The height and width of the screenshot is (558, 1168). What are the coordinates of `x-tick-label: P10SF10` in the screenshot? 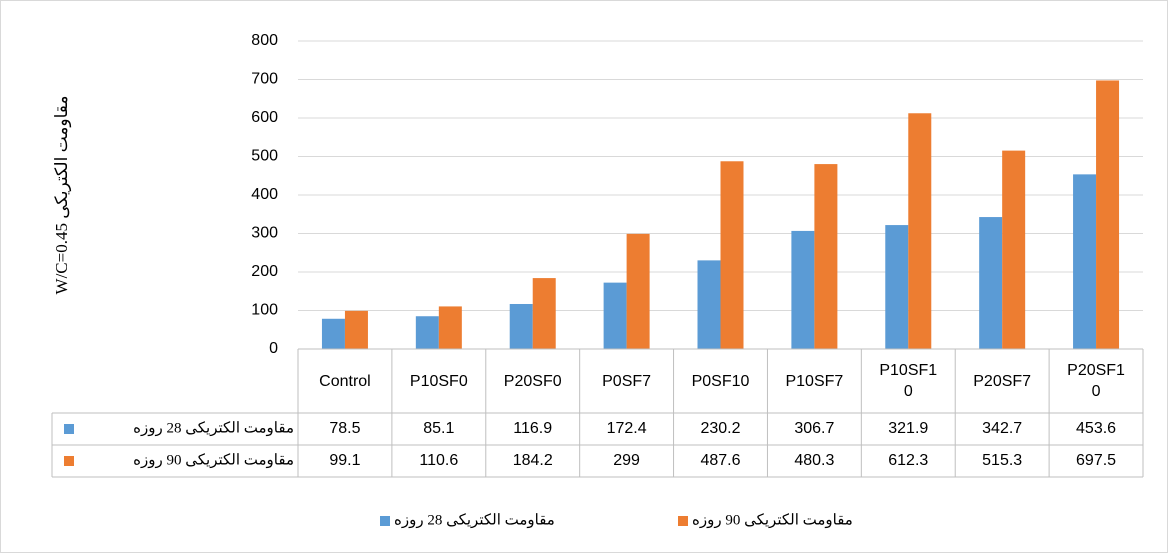 It's located at (908, 381).